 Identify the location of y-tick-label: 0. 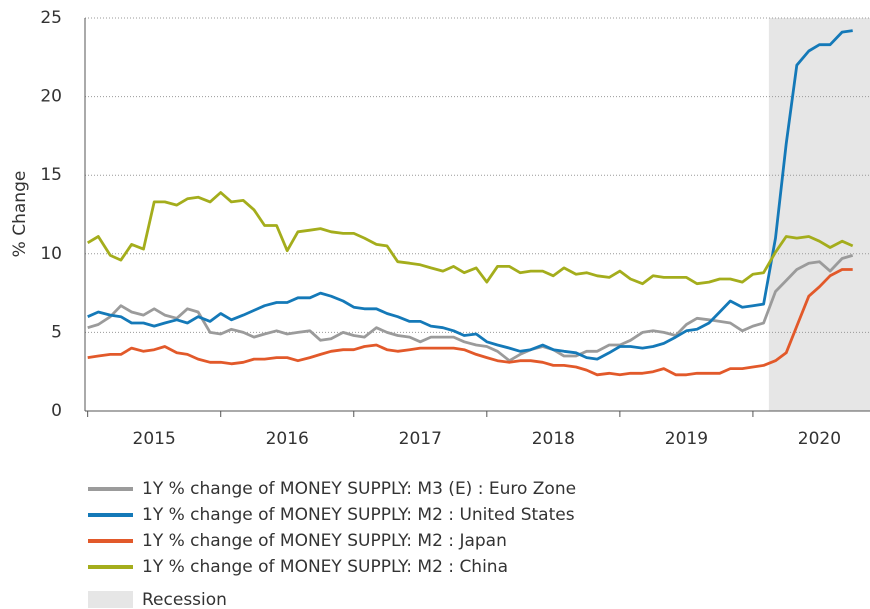
(56, 411).